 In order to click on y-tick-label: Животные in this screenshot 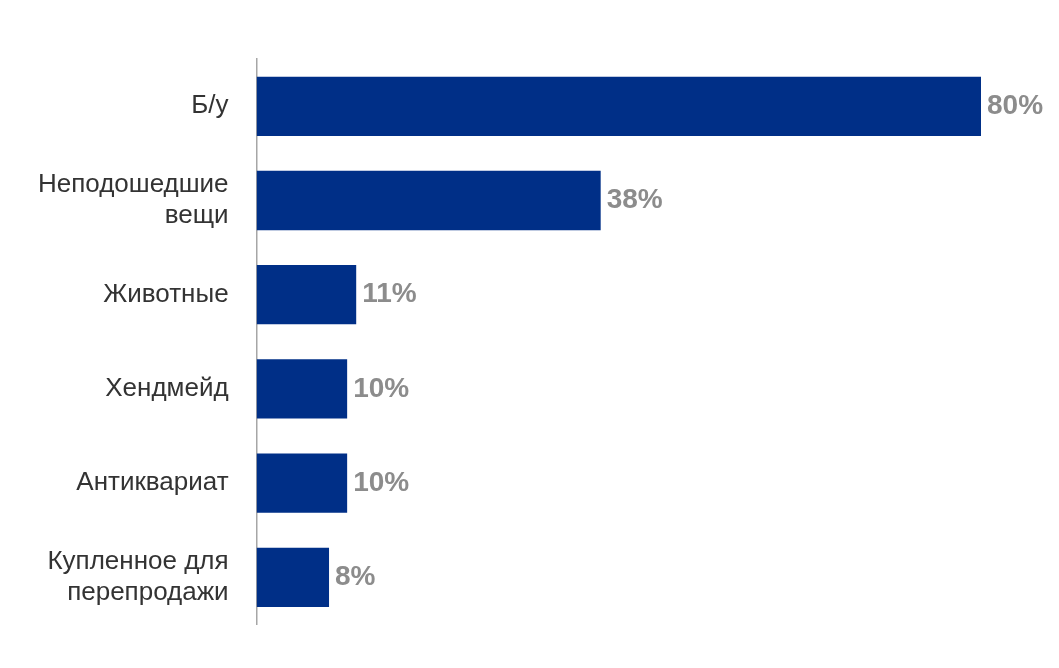, I will do `click(166, 292)`.